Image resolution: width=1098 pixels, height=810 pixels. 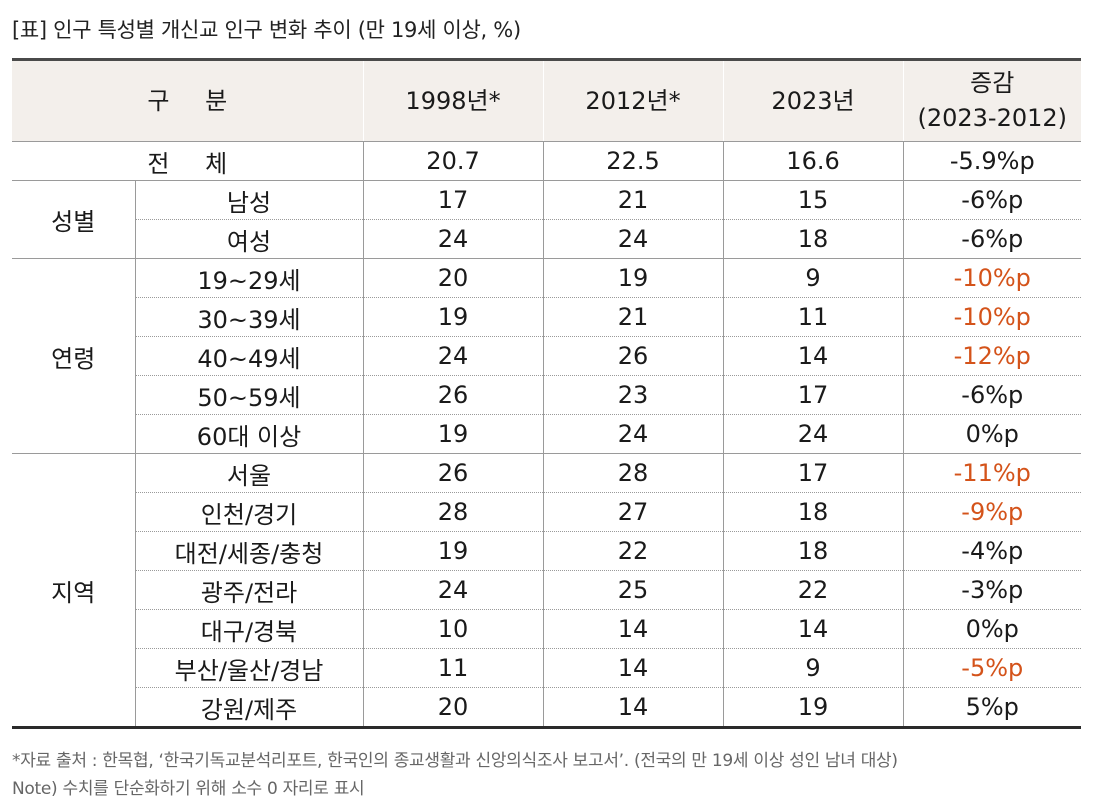 I want to click on table-row: 강원/제주 20 14 19 5%p, so click(x=547, y=708).